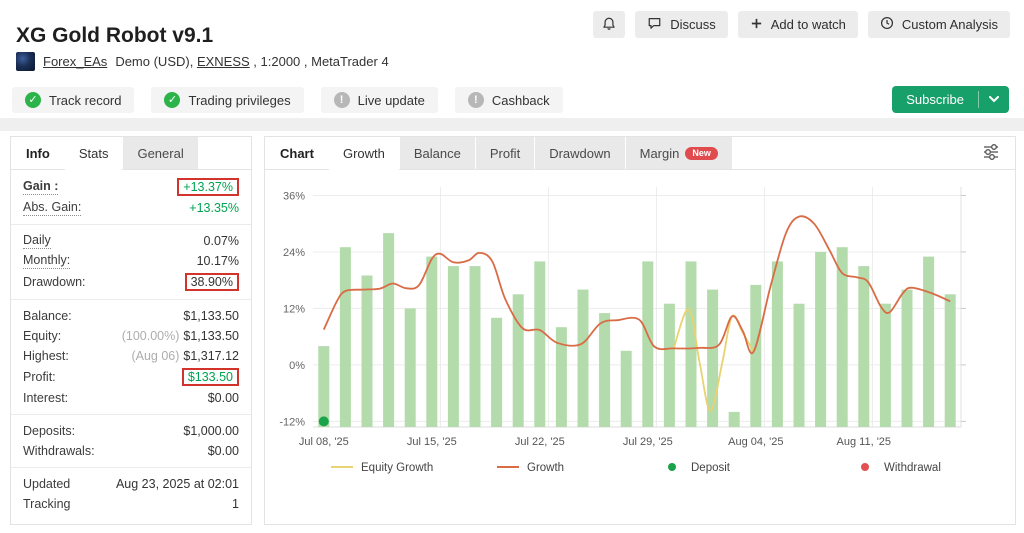 The image size is (1024, 533). Describe the element at coordinates (991, 153) in the screenshot. I see `chart-settings-button` at that location.